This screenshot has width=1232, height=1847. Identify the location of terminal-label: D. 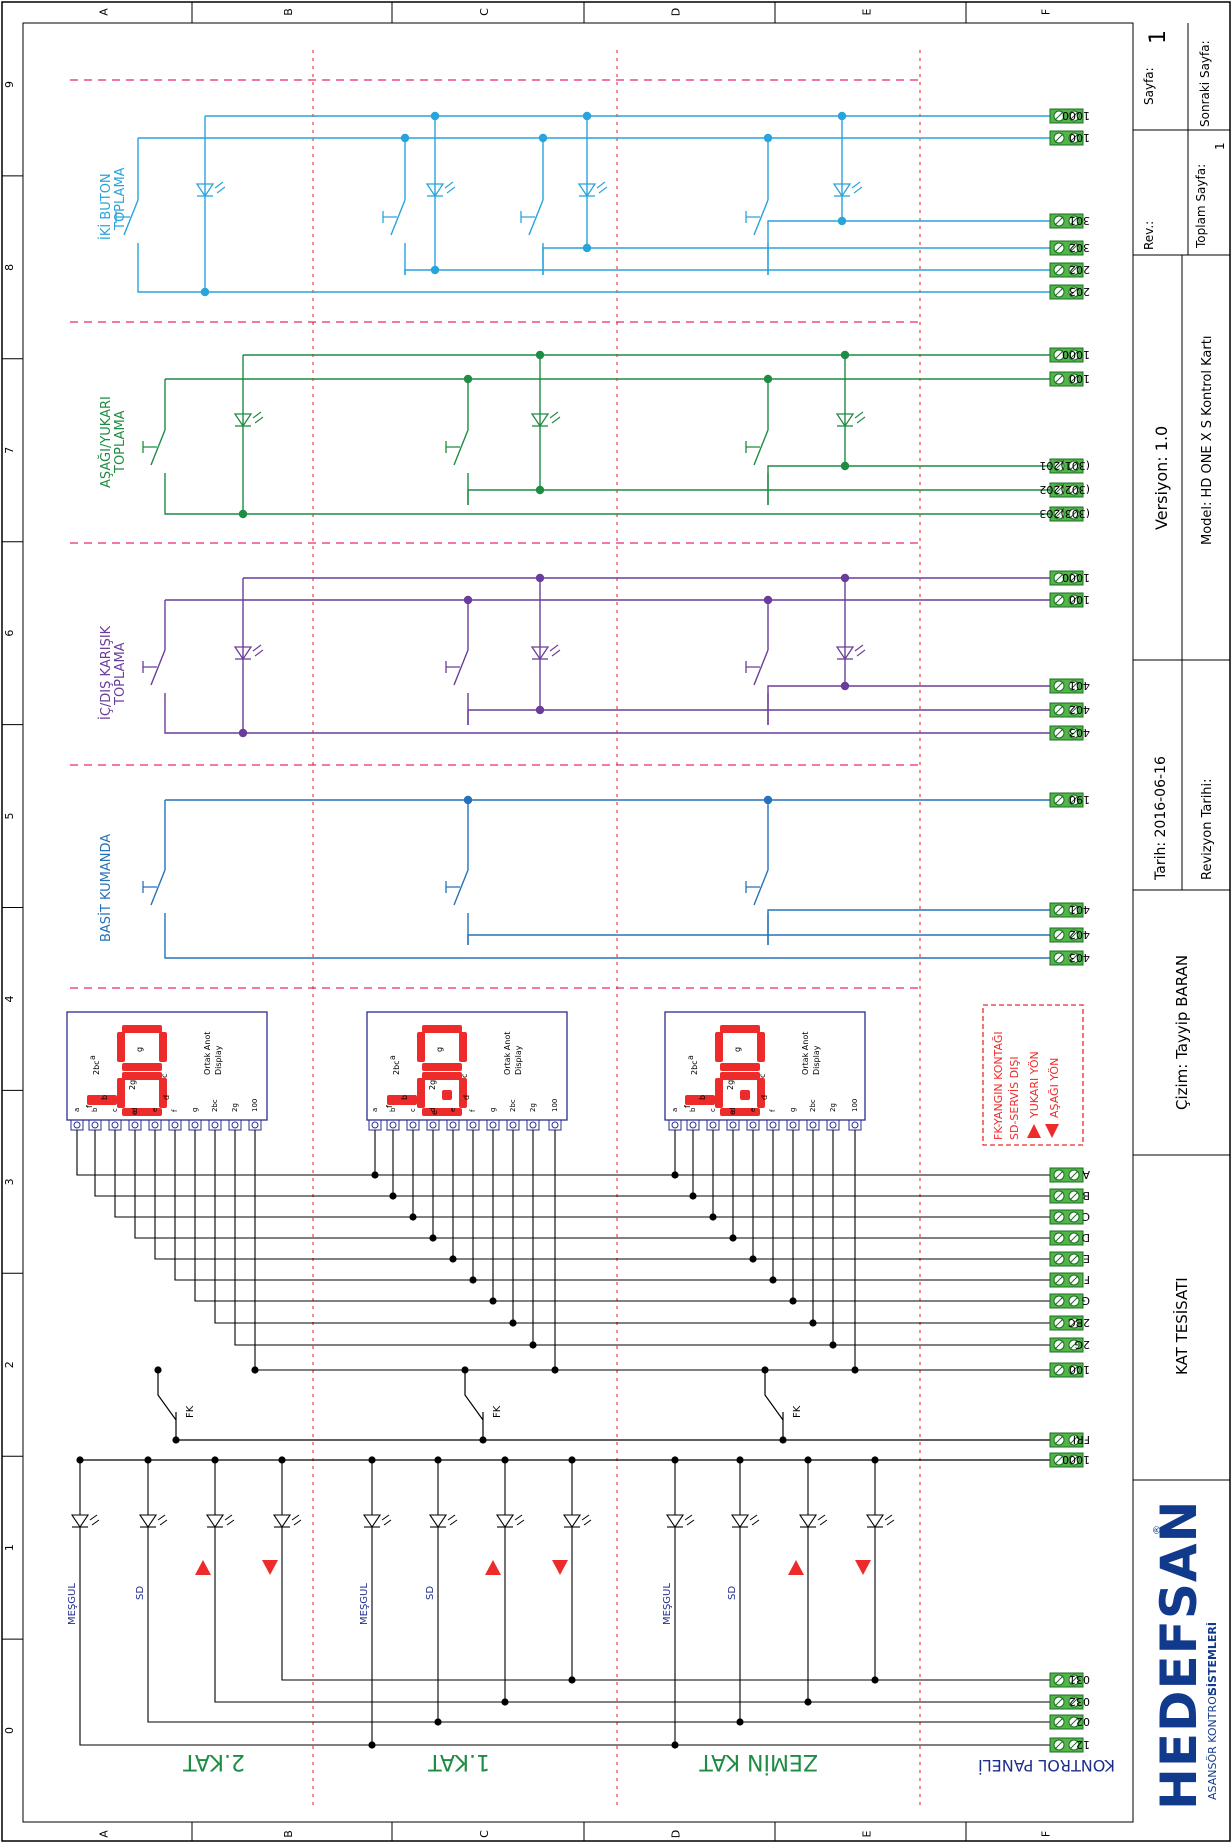
(1086, 1237).